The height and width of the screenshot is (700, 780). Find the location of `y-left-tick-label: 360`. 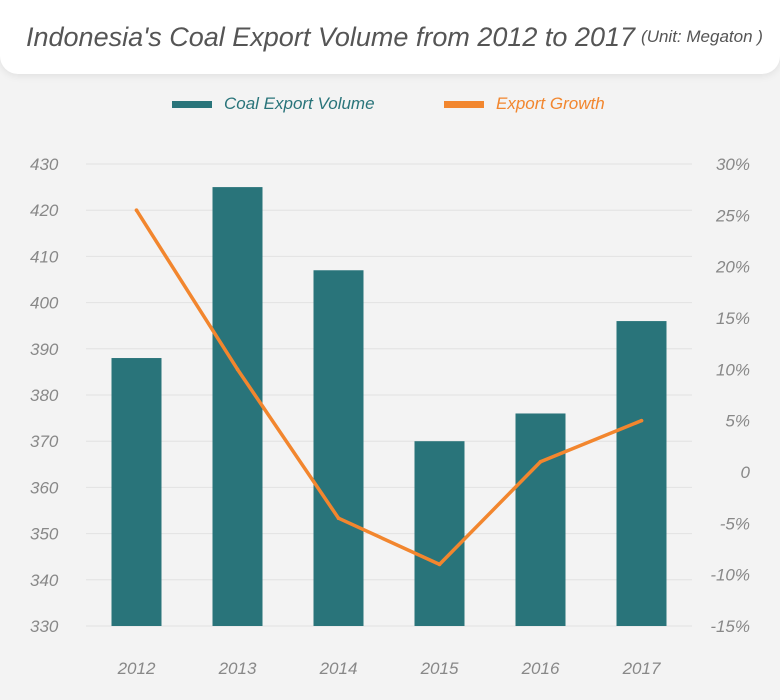

y-left-tick-label: 360 is located at coordinates (44, 487).